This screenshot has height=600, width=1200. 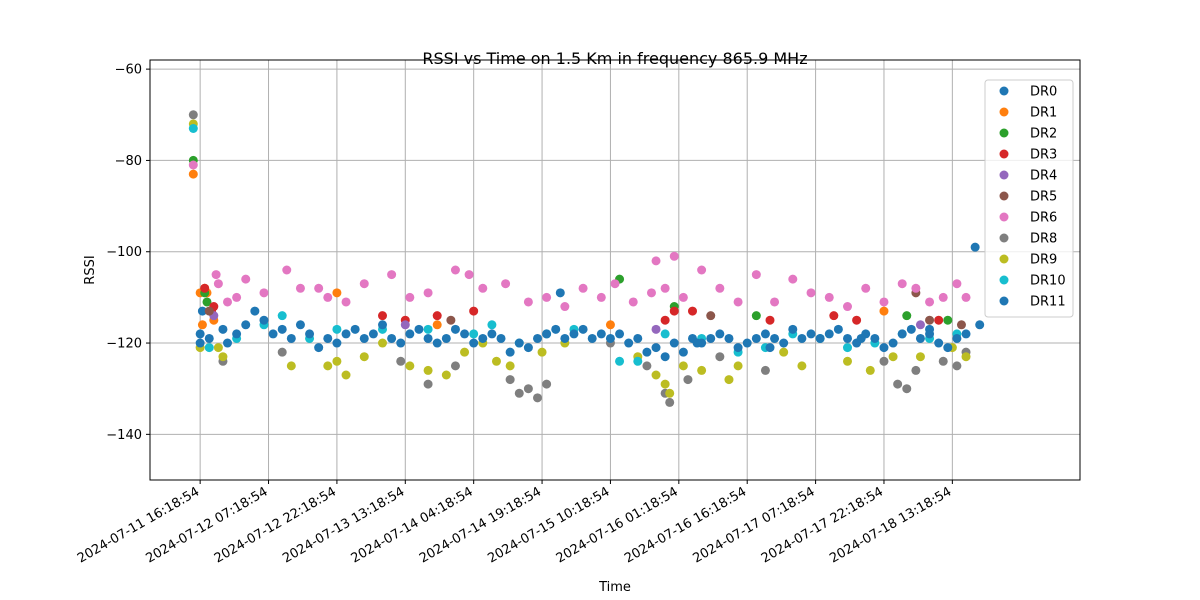 I want to click on legend-label: DR4, so click(x=1043, y=176).